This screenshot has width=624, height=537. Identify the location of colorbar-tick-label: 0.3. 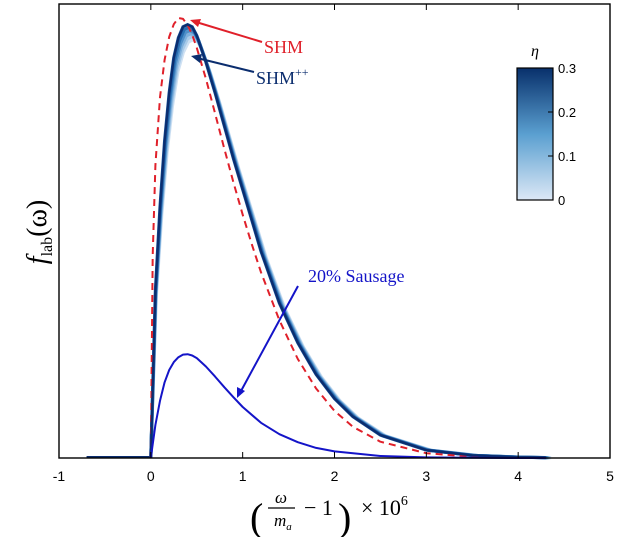
(567, 68).